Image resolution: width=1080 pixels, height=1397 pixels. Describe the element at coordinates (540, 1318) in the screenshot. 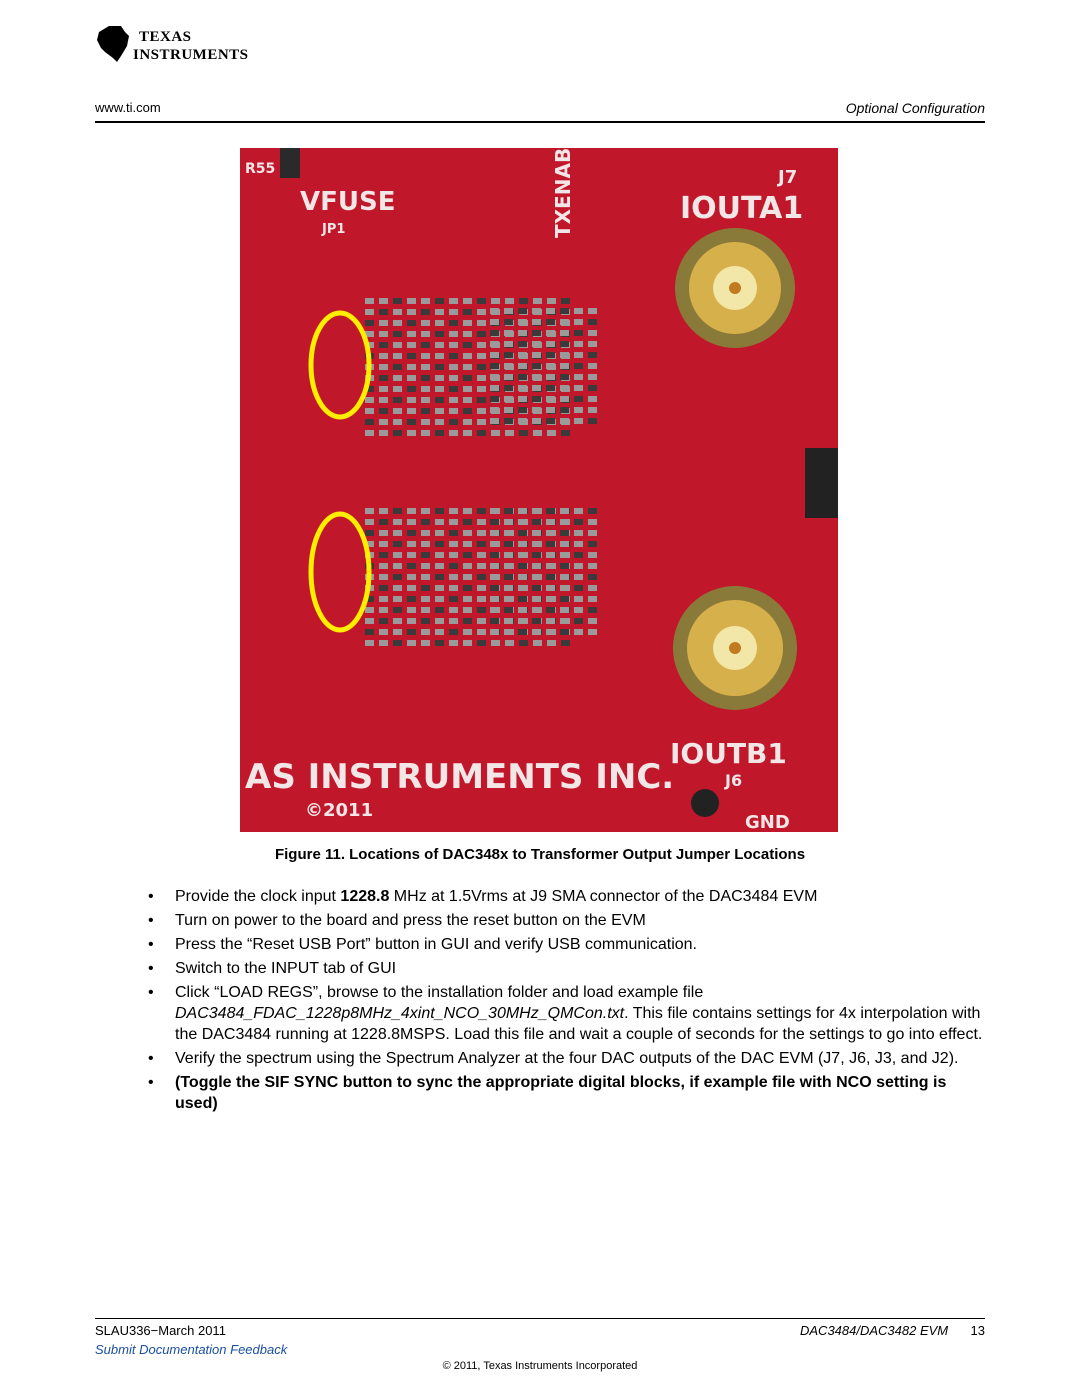

I see `footer-rule` at that location.